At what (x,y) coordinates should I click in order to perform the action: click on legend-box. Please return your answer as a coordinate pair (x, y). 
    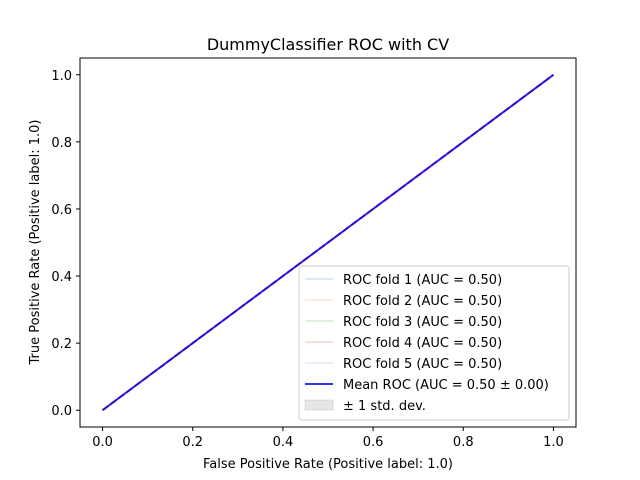
    Looking at the image, I should click on (434, 343).